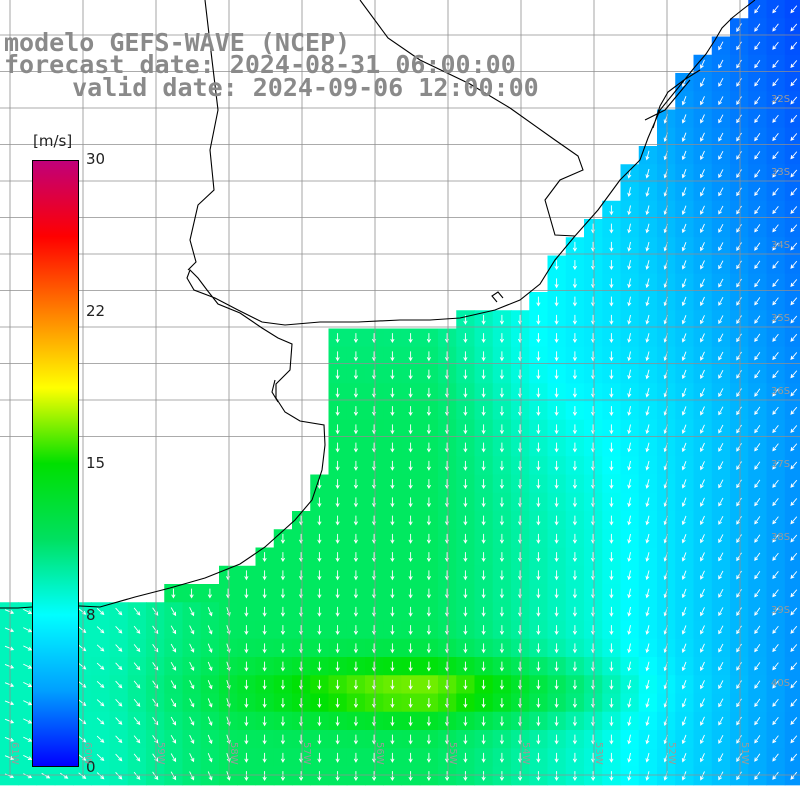 The image size is (800, 800). I want to click on lat-label-33s: 33S, so click(781, 172).